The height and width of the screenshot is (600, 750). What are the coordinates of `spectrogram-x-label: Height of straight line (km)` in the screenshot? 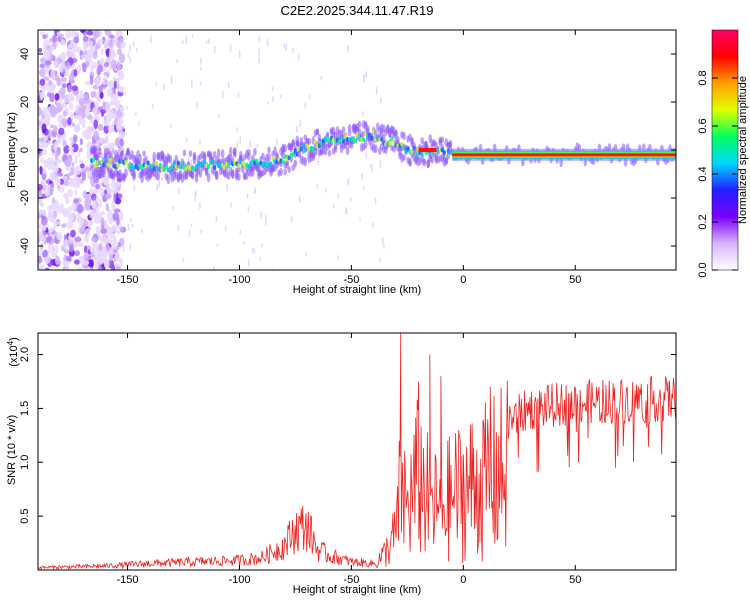 It's located at (357, 290).